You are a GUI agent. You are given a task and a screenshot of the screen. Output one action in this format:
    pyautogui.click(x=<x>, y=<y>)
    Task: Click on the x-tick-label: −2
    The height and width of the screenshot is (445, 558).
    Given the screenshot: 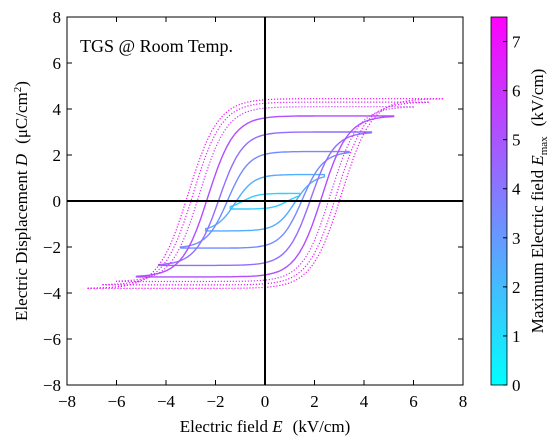 What is the action you would take?
    pyautogui.click(x=215, y=401)
    